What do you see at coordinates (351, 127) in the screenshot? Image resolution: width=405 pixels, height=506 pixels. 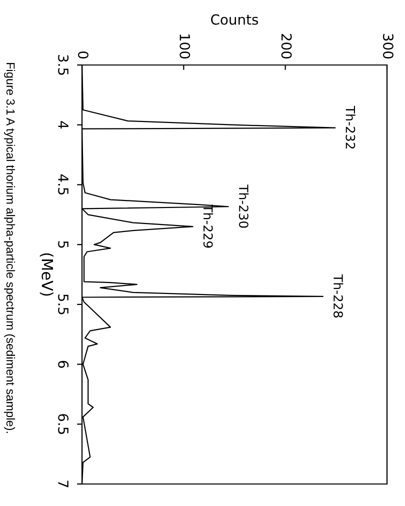 I see `annotation: Th-232` at bounding box center [351, 127].